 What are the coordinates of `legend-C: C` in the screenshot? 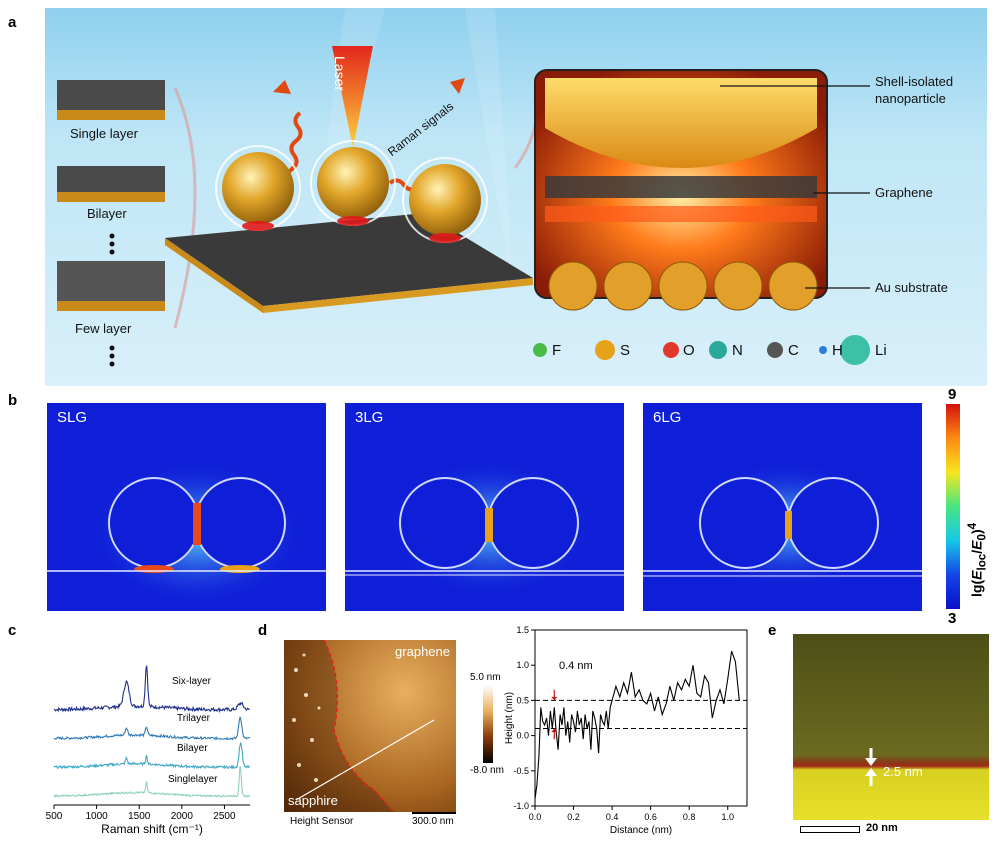 It's located at (793, 350).